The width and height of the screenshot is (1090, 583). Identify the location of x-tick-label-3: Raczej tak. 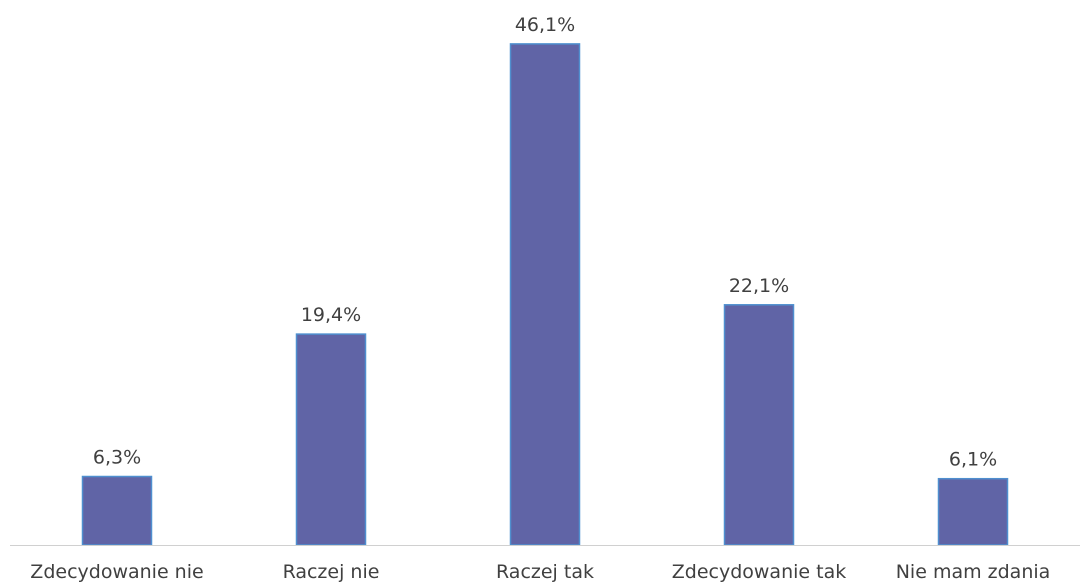
(545, 572).